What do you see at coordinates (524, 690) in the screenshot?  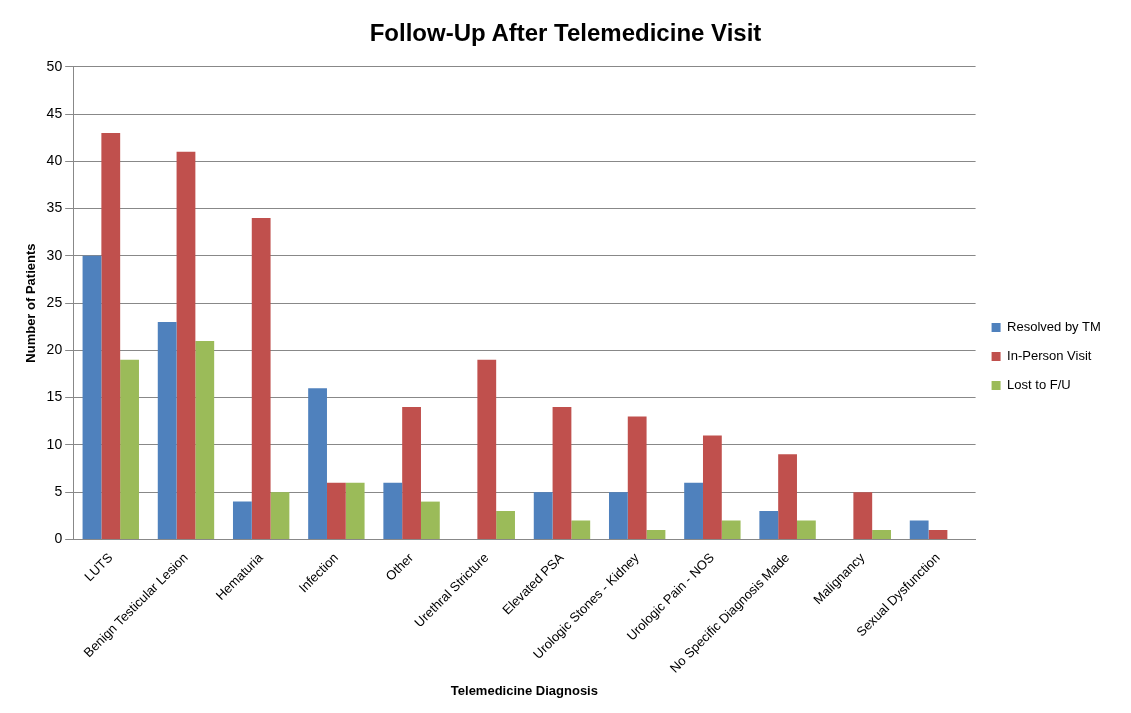 I see `x-axis-title: Telemedicine Diagnosis` at bounding box center [524, 690].